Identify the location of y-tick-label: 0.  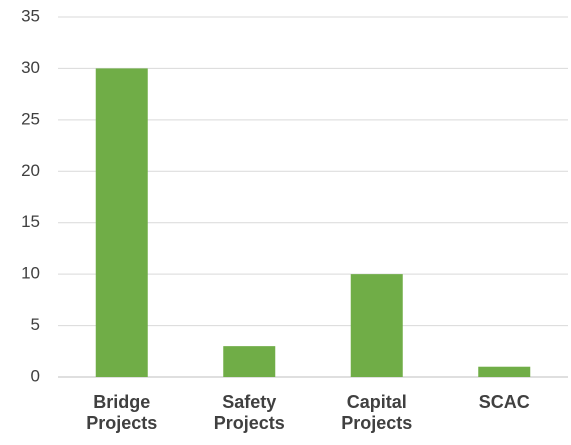
(35, 375).